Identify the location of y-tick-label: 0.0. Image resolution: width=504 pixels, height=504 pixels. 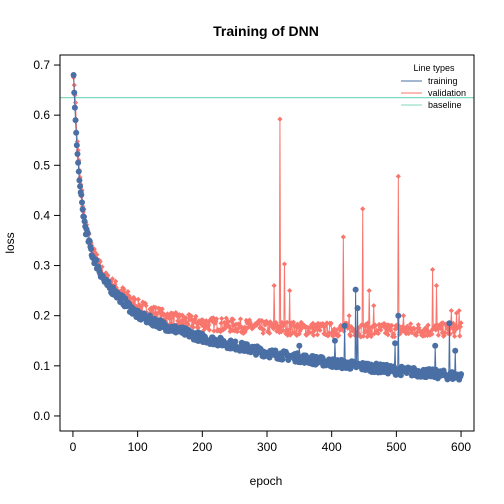
(41, 416).